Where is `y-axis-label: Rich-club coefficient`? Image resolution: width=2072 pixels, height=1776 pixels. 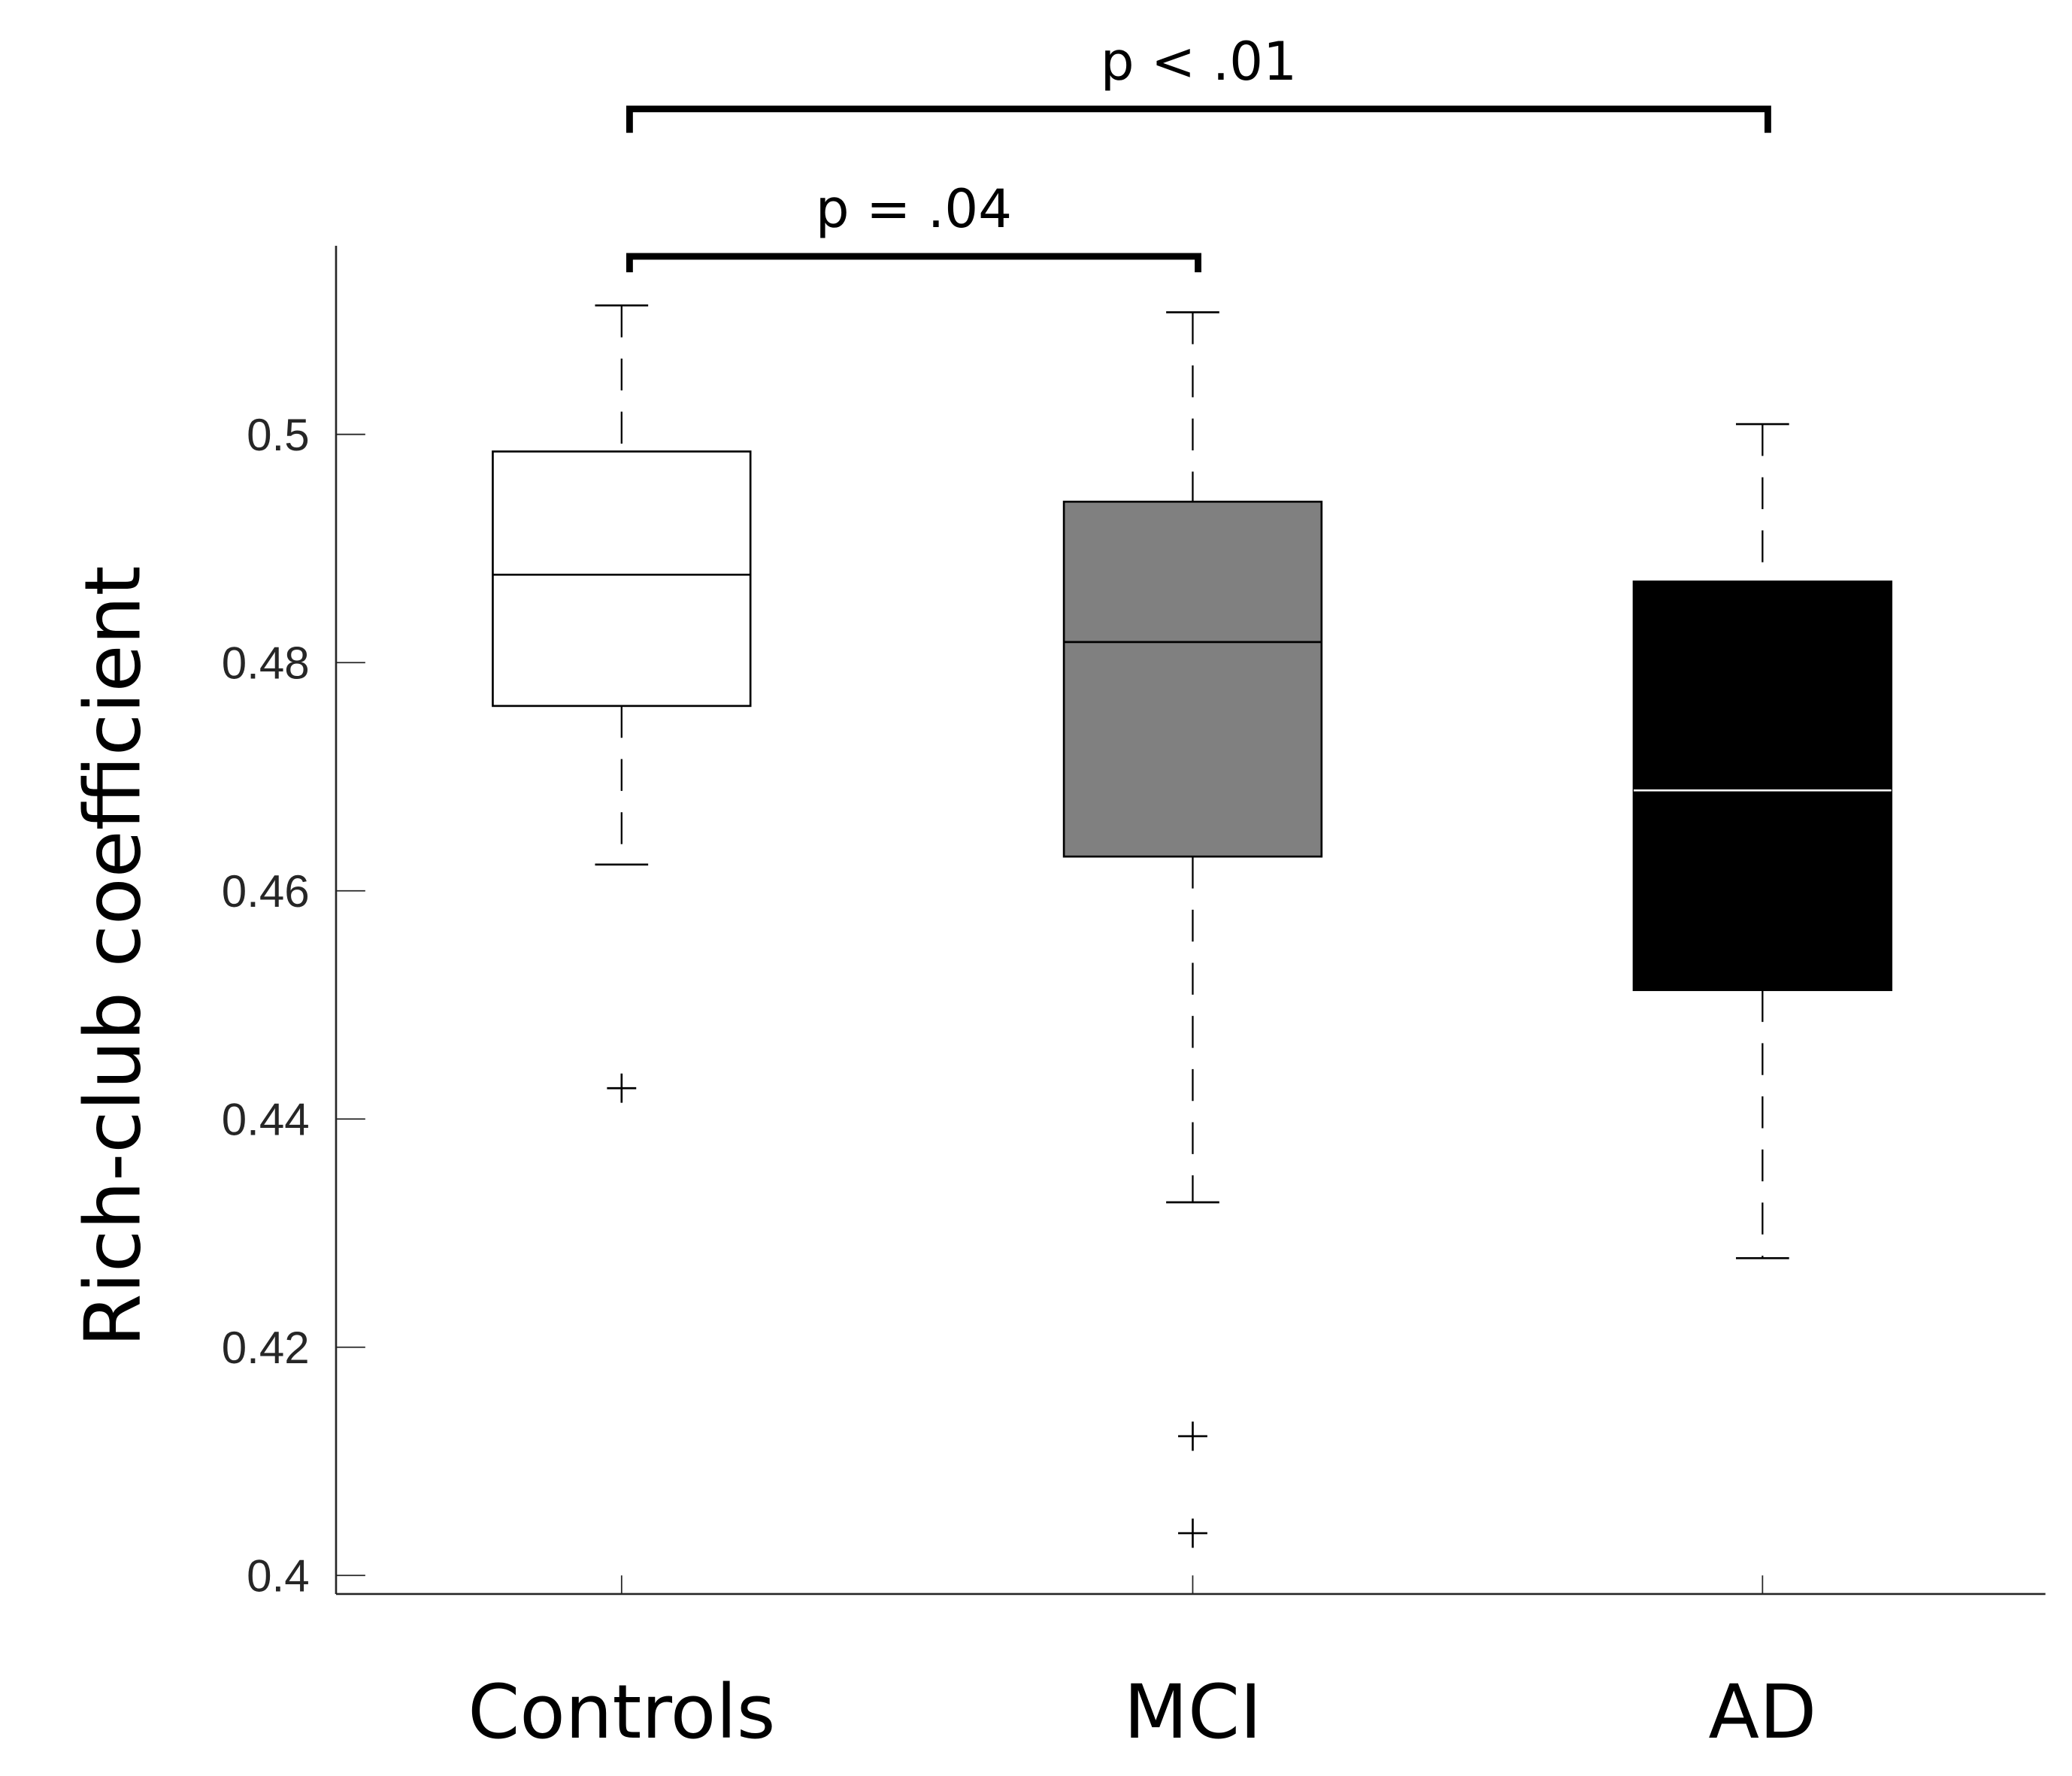
y-axis-label: Rich-club coefficient is located at coordinates (114, 956).